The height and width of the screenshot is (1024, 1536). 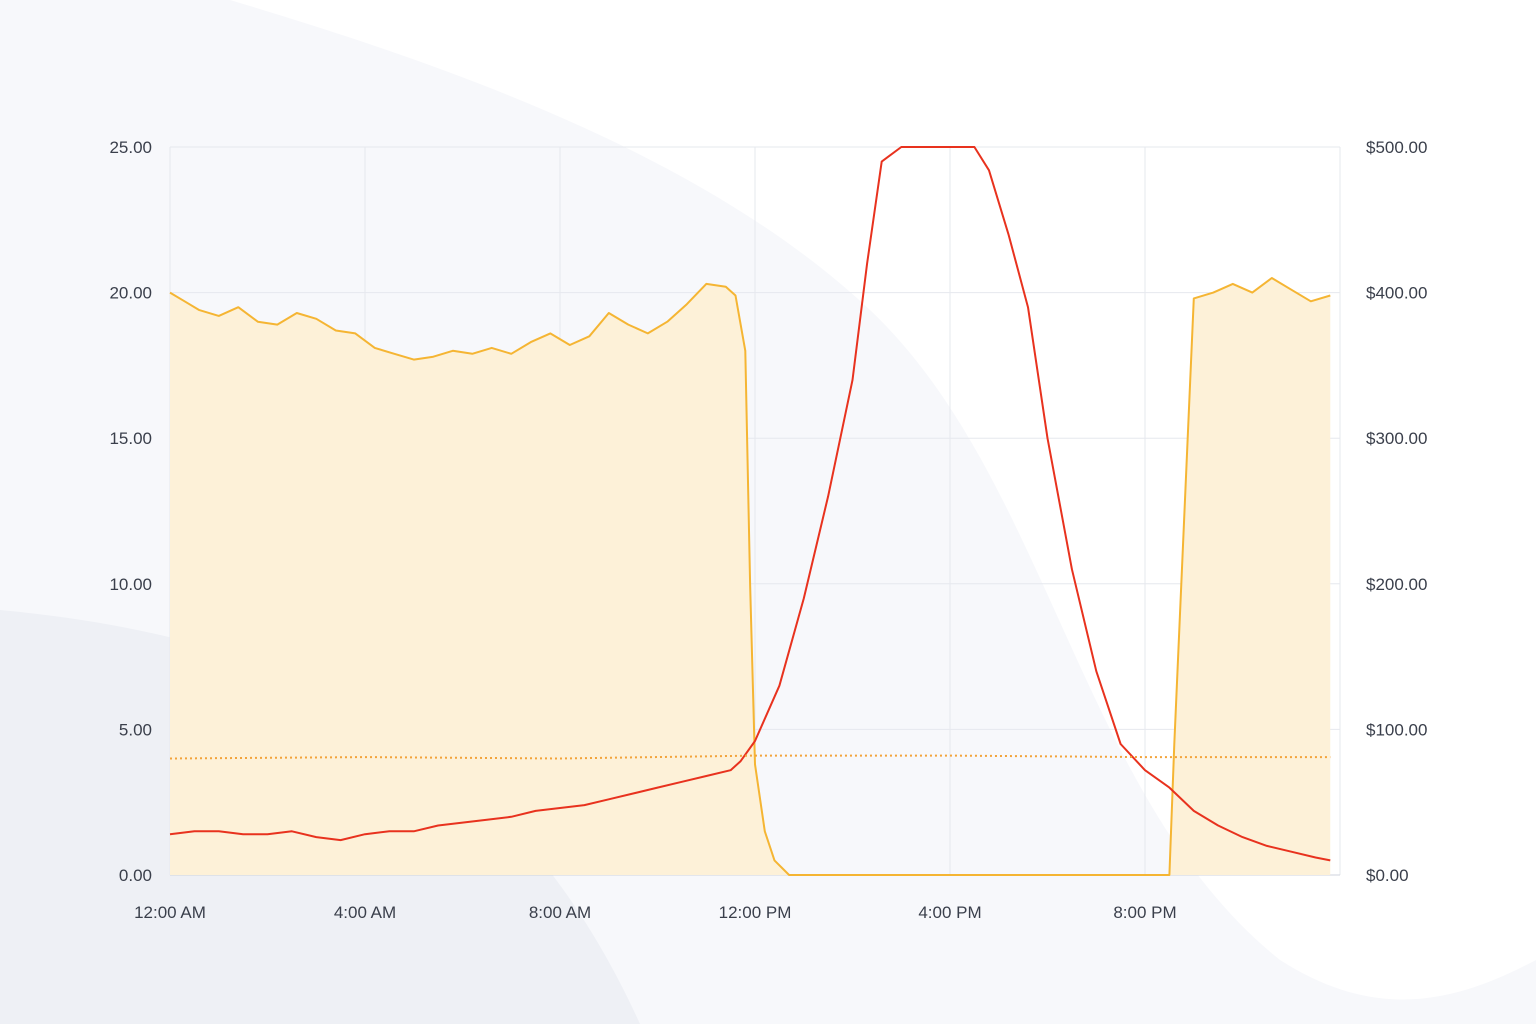 I want to click on x-tick-label: 12:00 AM, so click(x=170, y=912).